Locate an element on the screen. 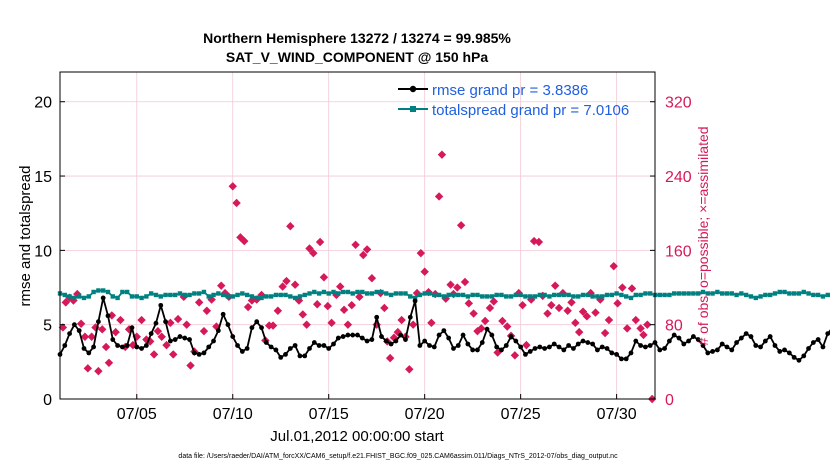  y-right-tick-label: 0 is located at coordinates (669, 400).